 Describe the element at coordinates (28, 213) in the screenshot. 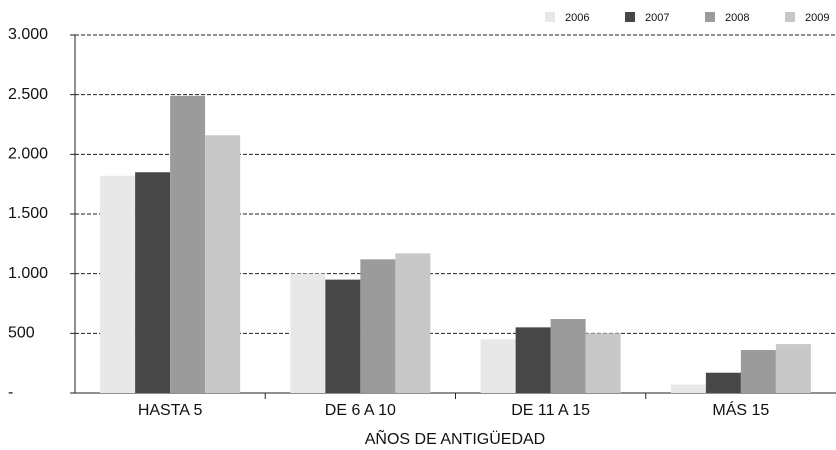

I see `y-tick-label: 1.500` at that location.